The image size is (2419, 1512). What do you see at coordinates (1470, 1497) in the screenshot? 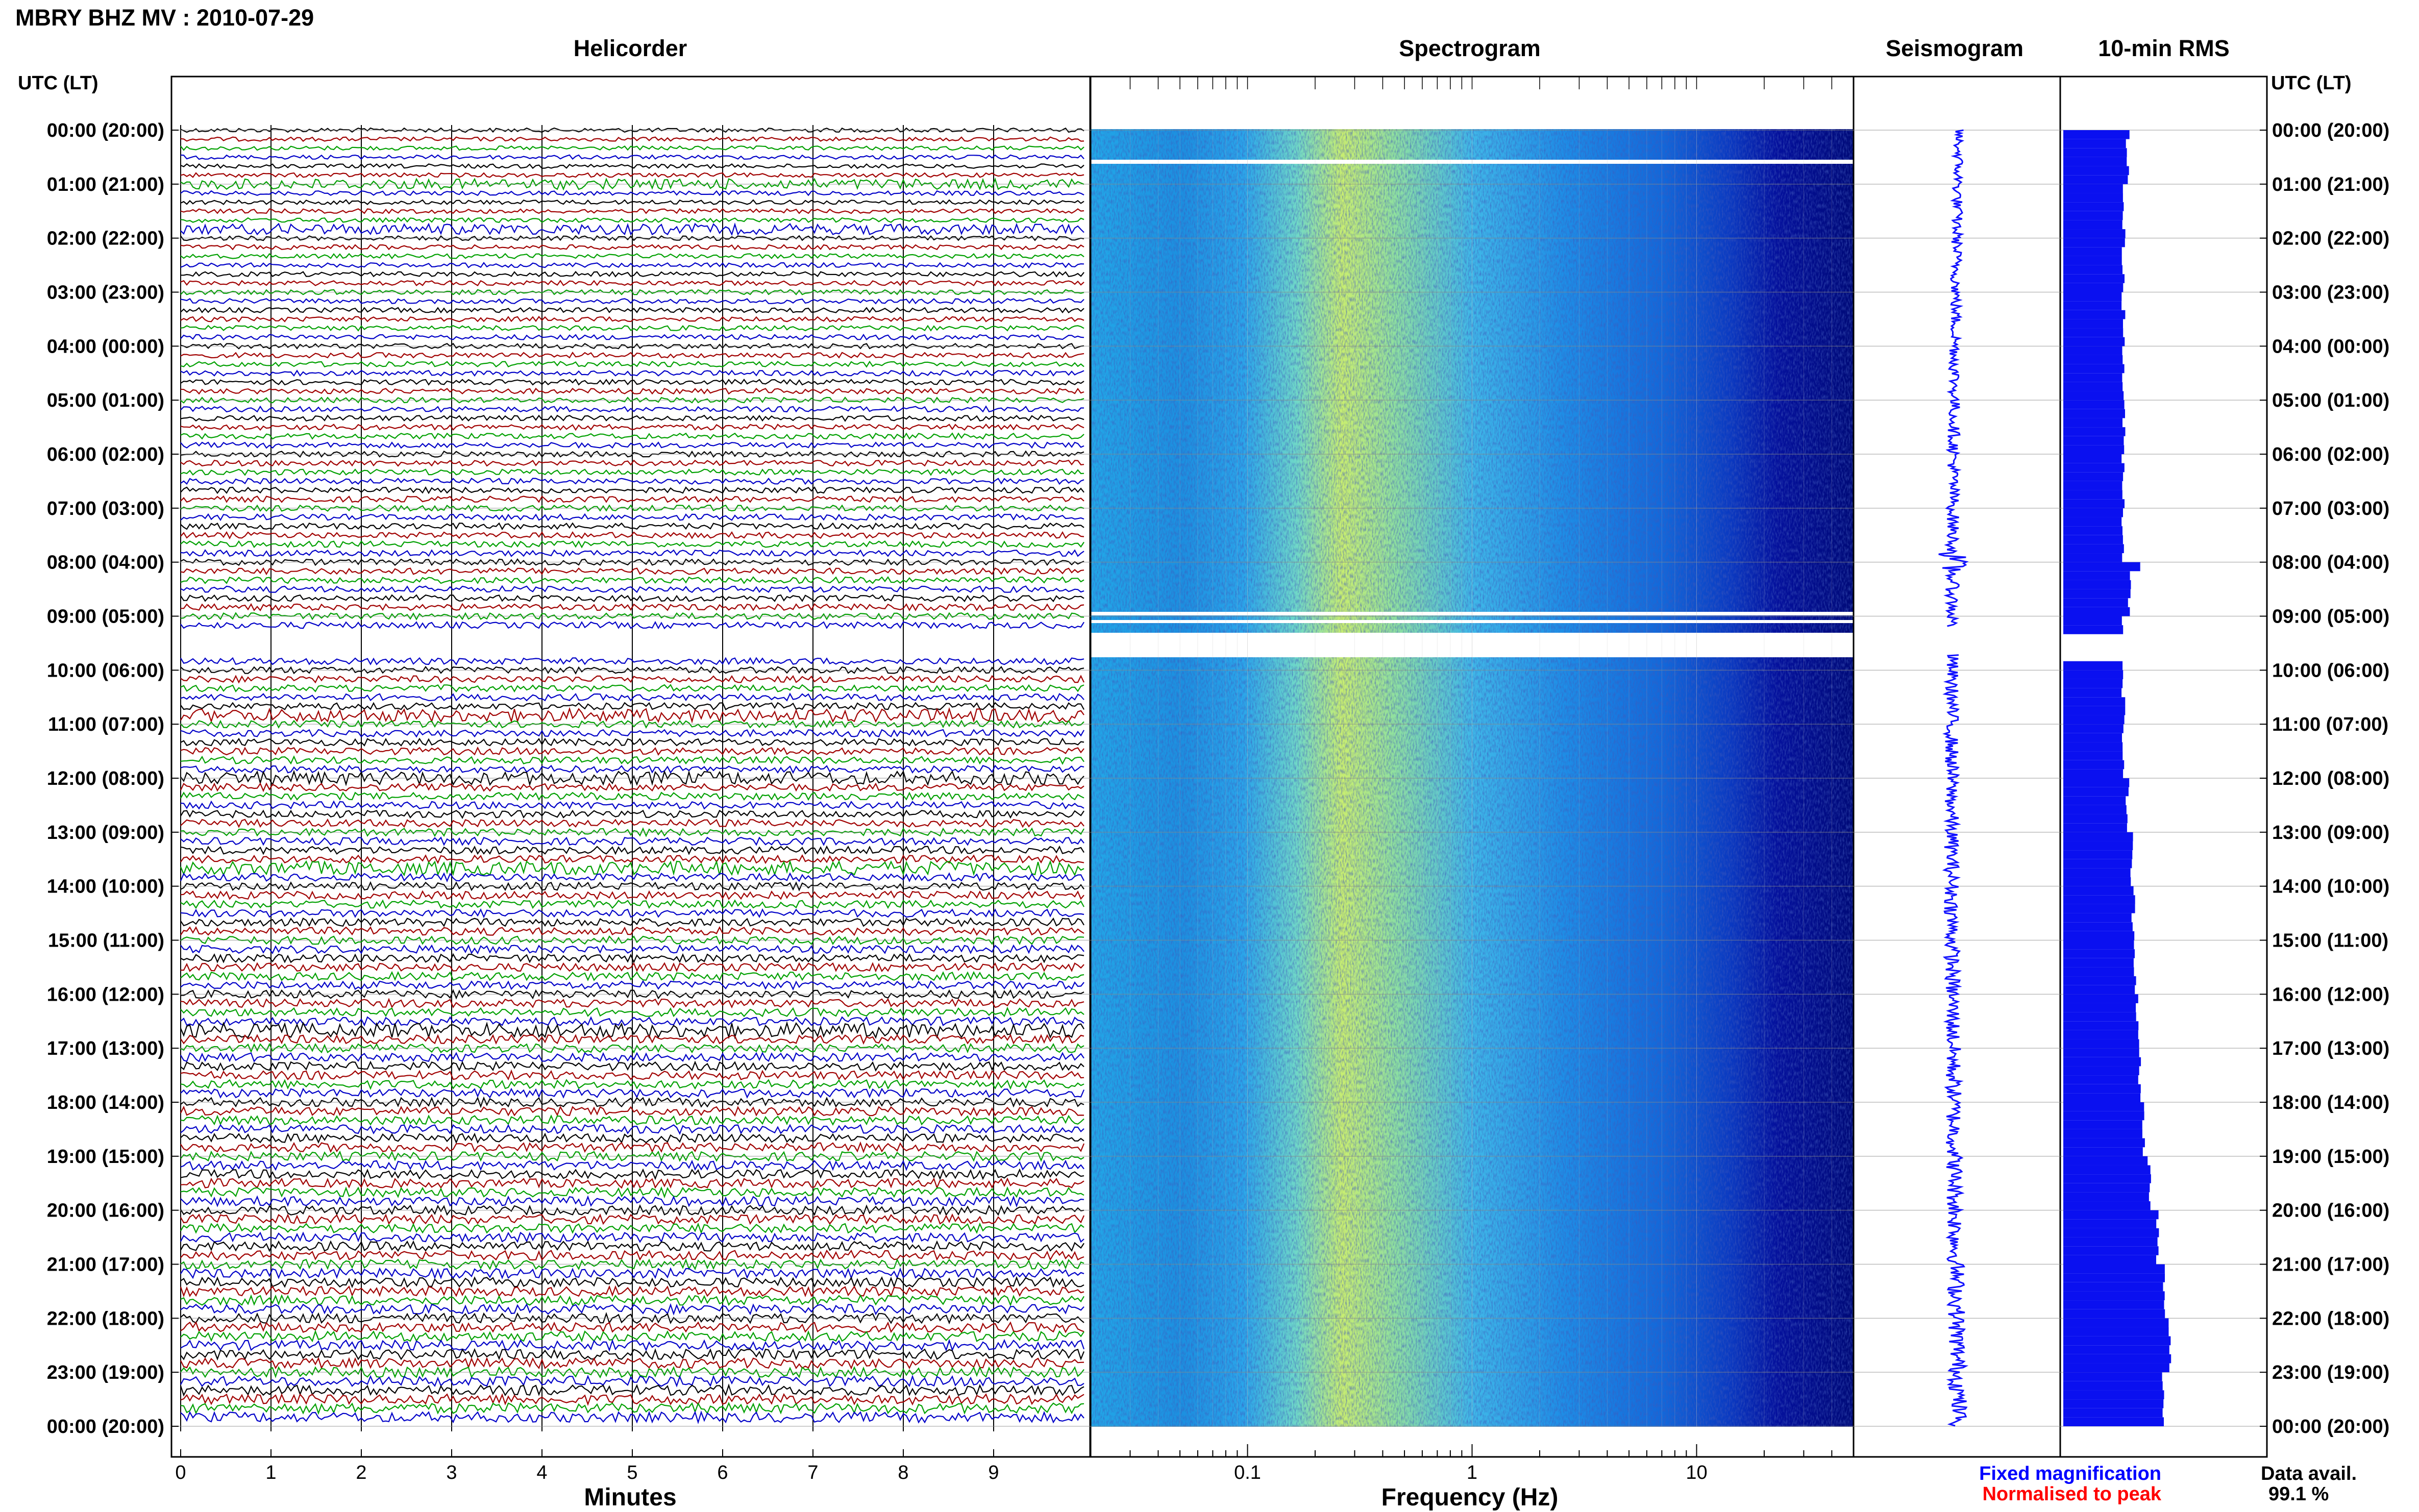
I see `spectrogram-xlabel: Frequency (Hz)` at bounding box center [1470, 1497].